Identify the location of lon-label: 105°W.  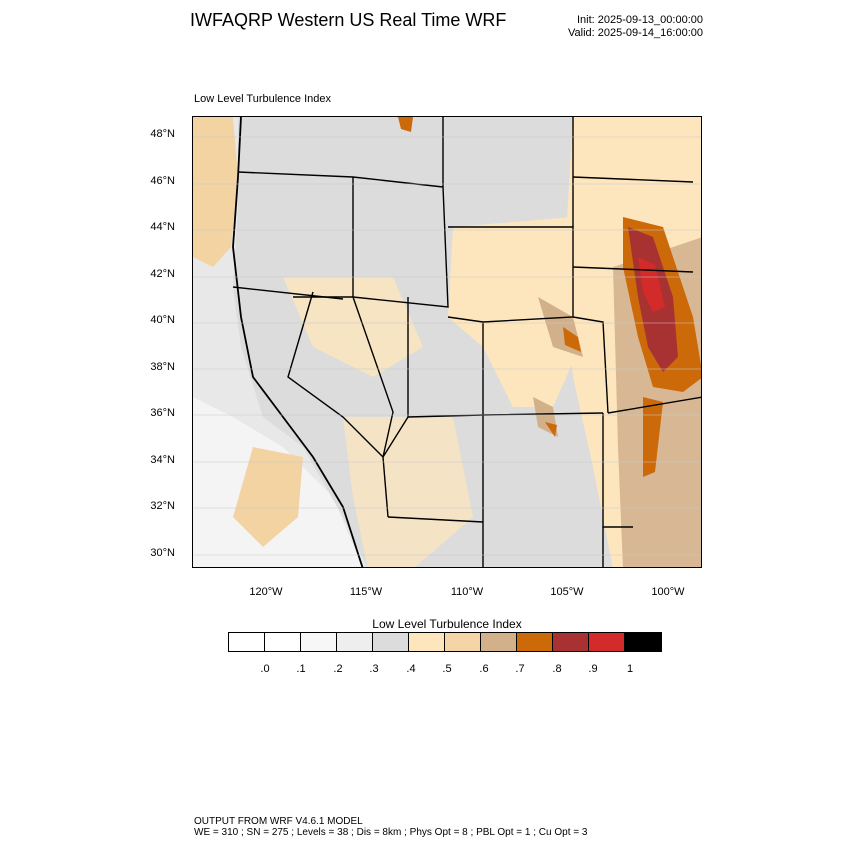
(567, 592).